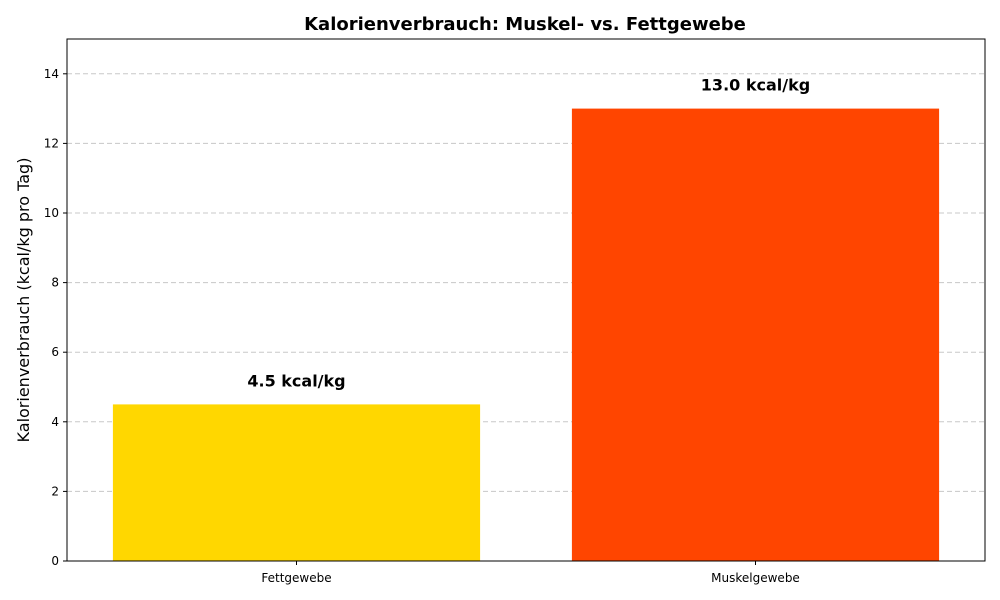  Describe the element at coordinates (55, 491) in the screenshot. I see `y-tick-label-2: 2` at that location.